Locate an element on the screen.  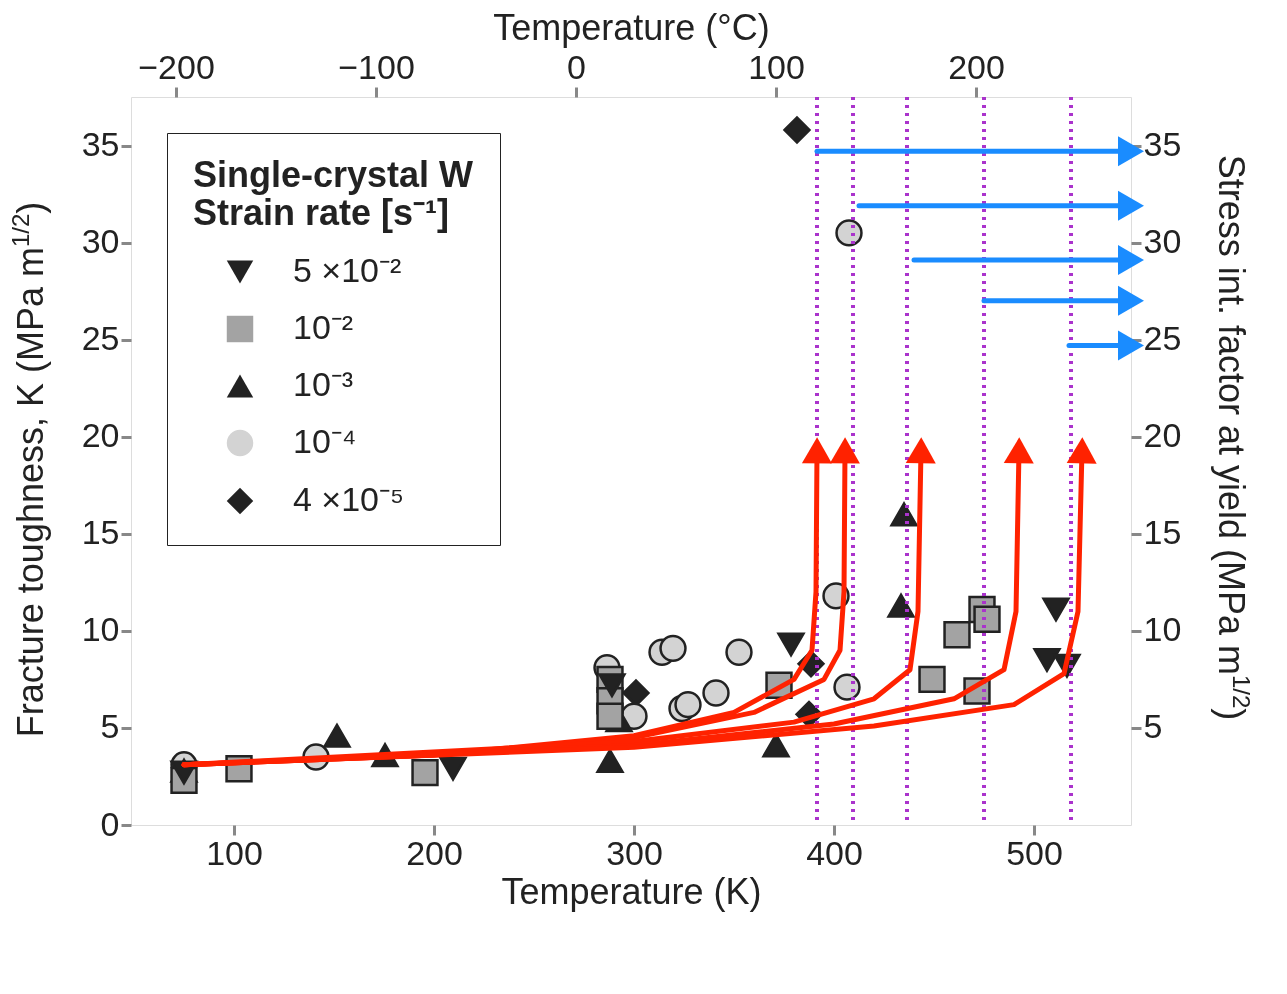
x2-tick-label: −200 is located at coordinates (176, 66).